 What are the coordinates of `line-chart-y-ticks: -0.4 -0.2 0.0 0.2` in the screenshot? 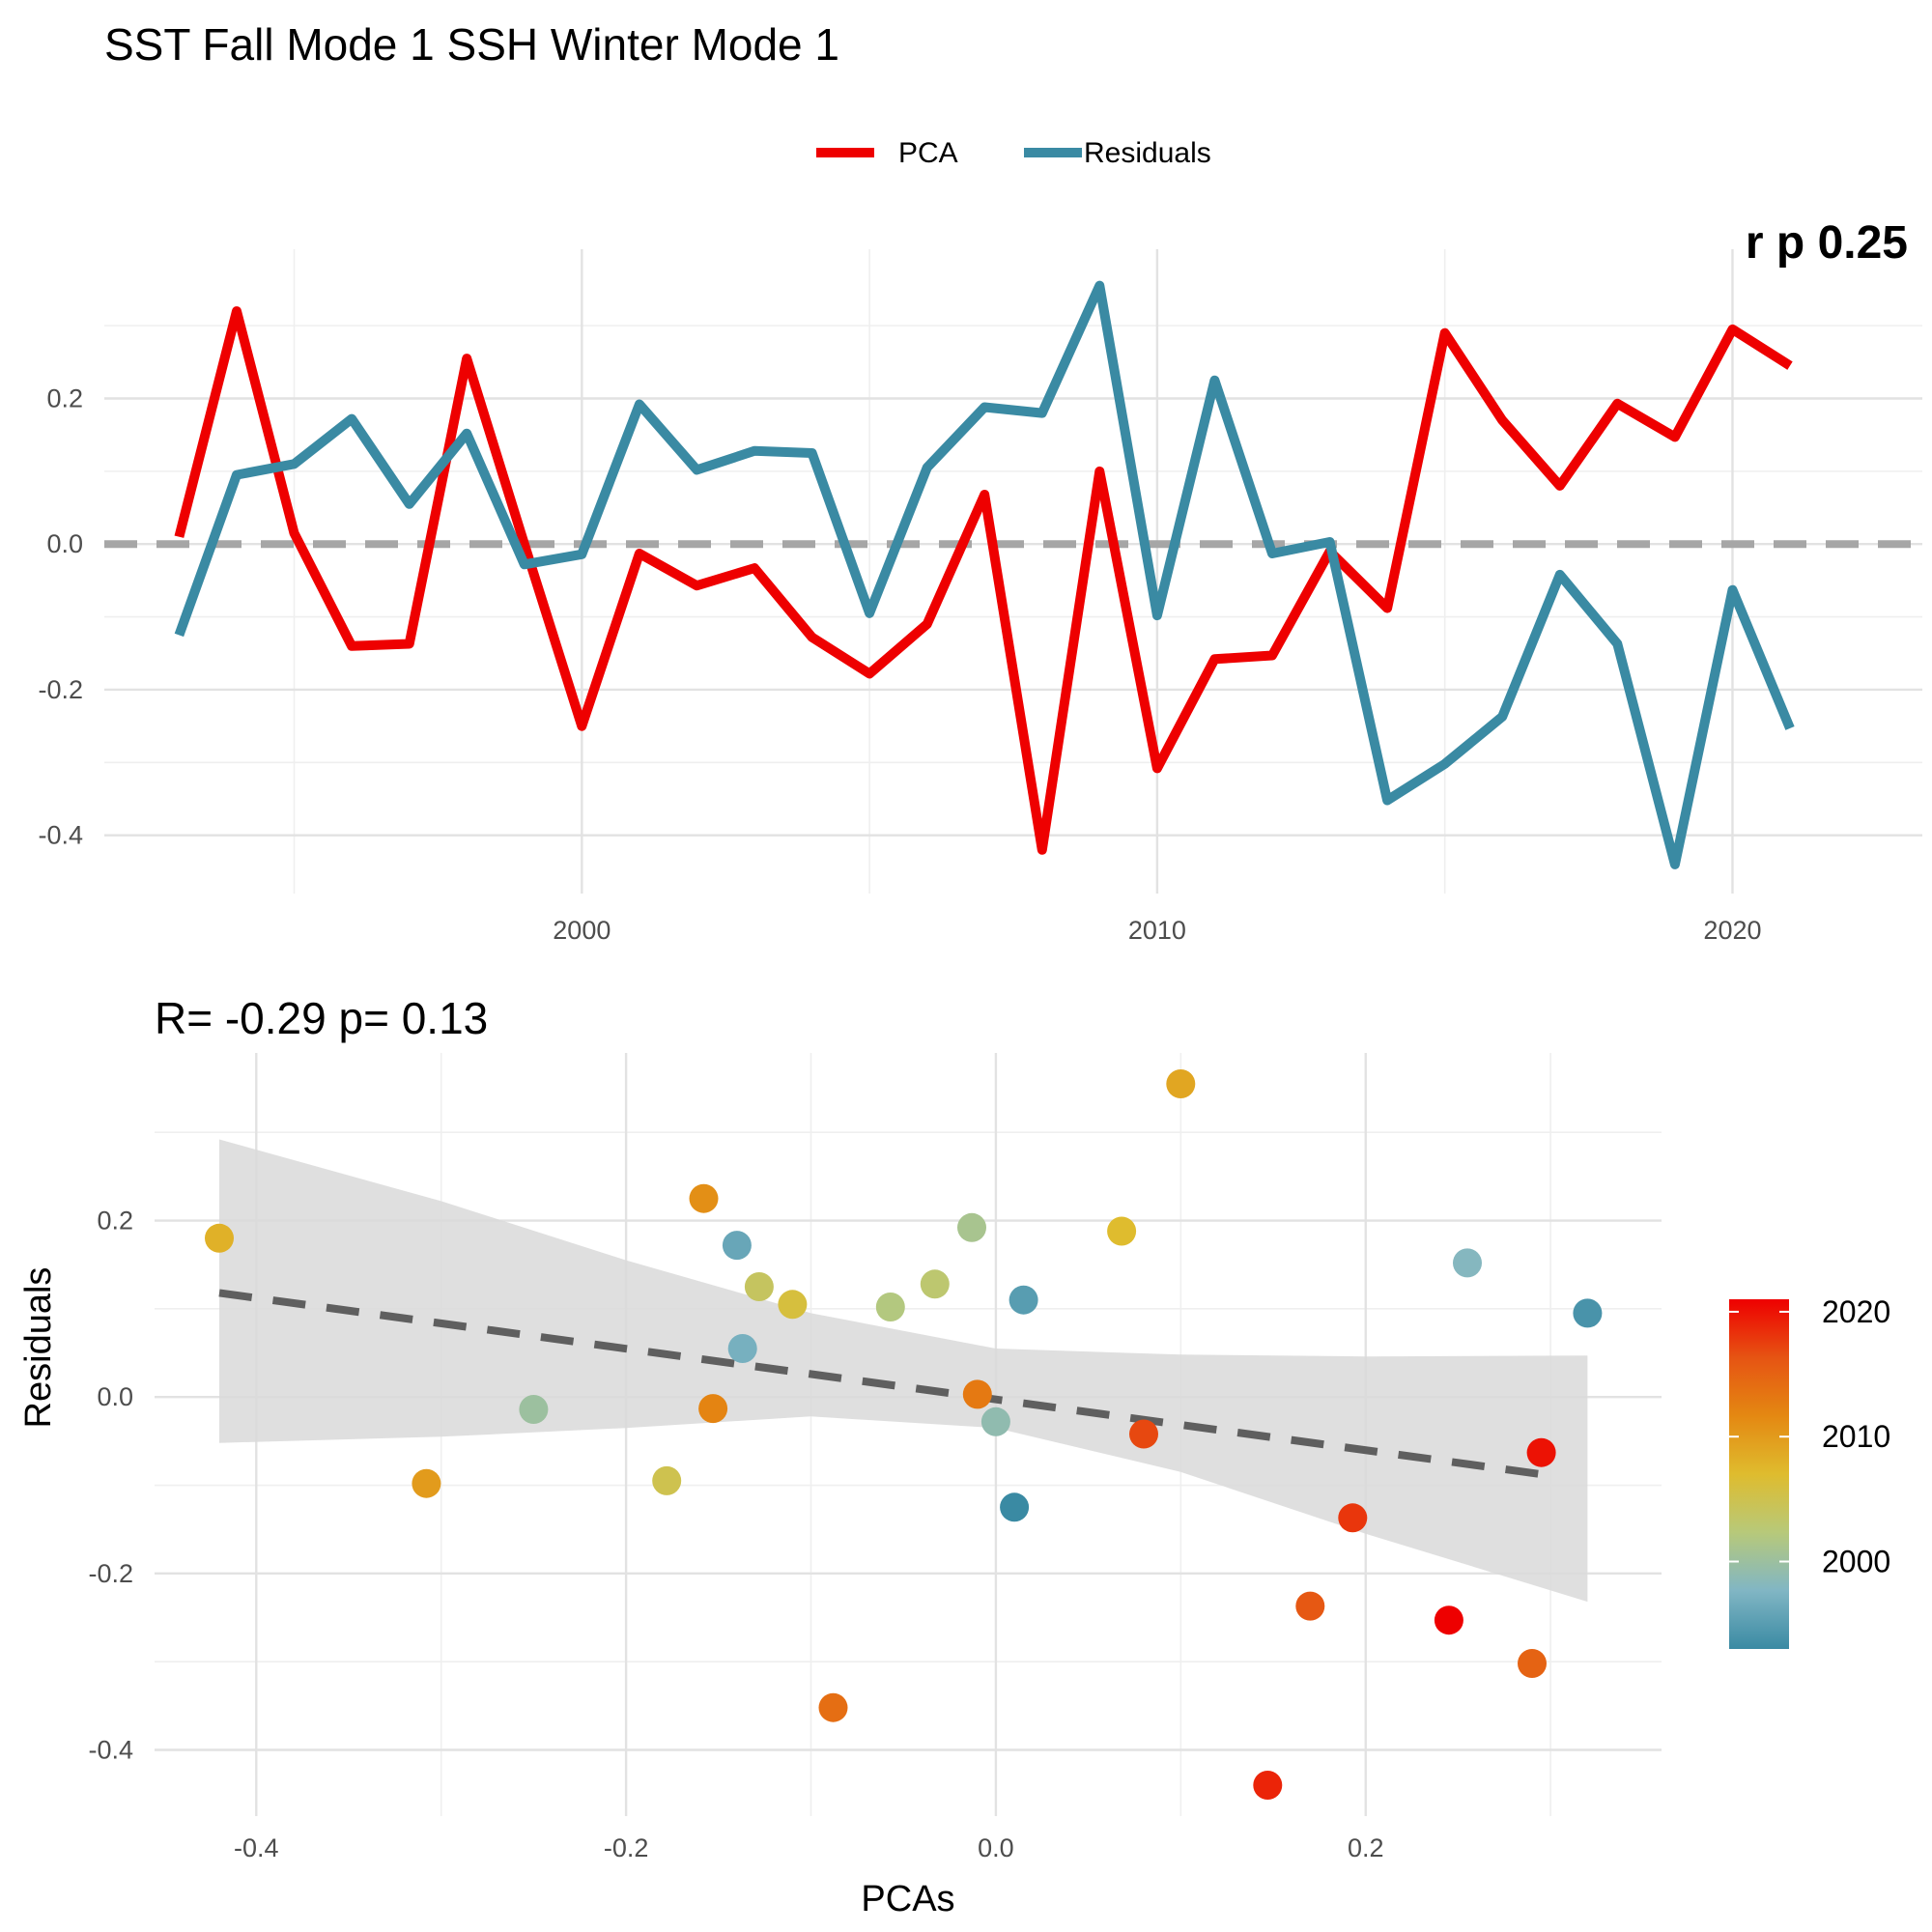 It's located at (60, 617).